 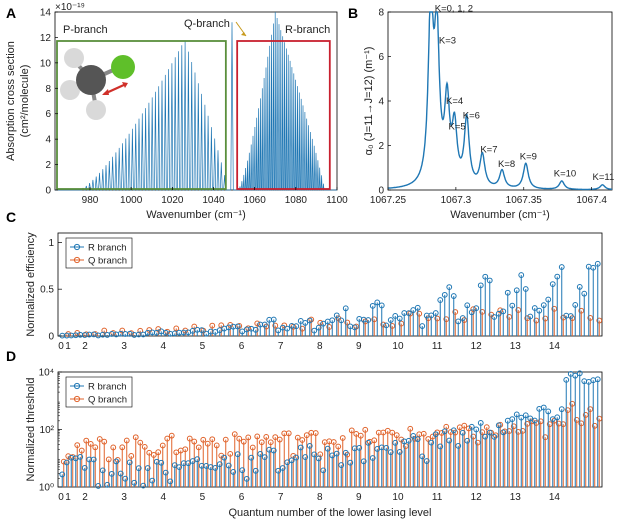 I want to click on x-group-label: 2, so click(x=85, y=346).